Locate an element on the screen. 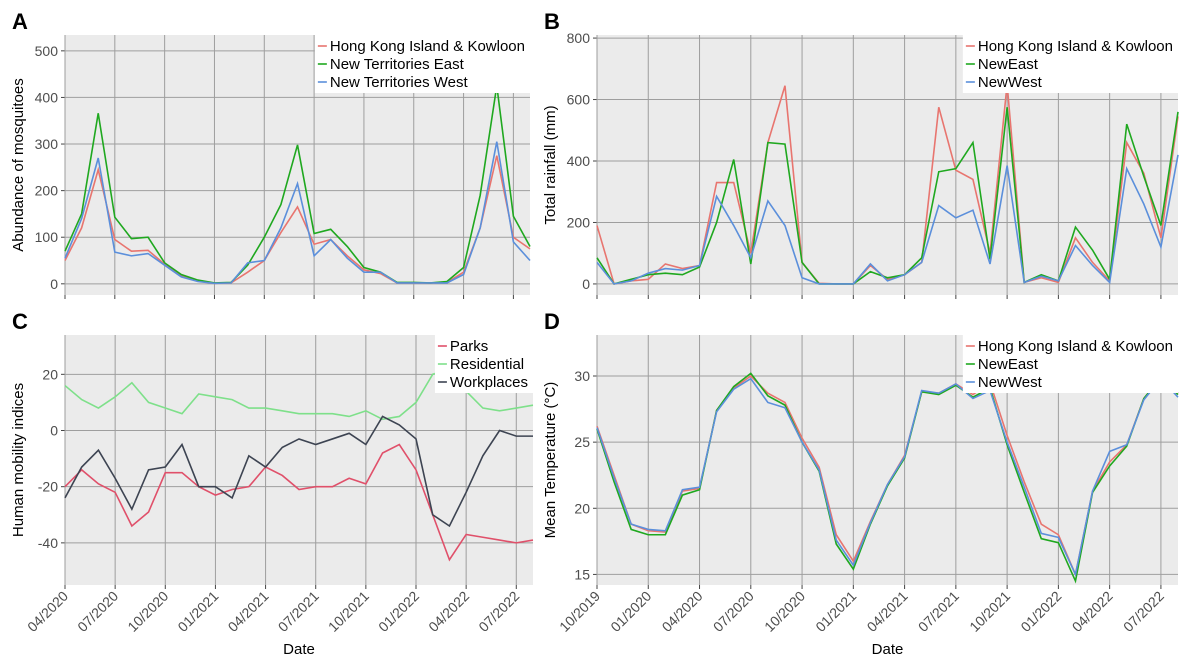  y-tick-label: 600 is located at coordinates (579, 100).